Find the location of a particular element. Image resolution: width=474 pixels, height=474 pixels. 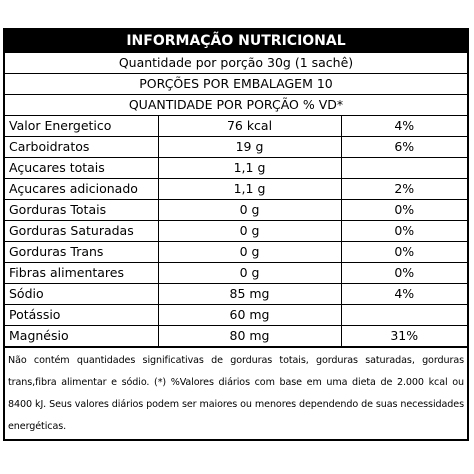

table-row: Valor Energetico 76 kcal 4% is located at coordinates (236, 126).